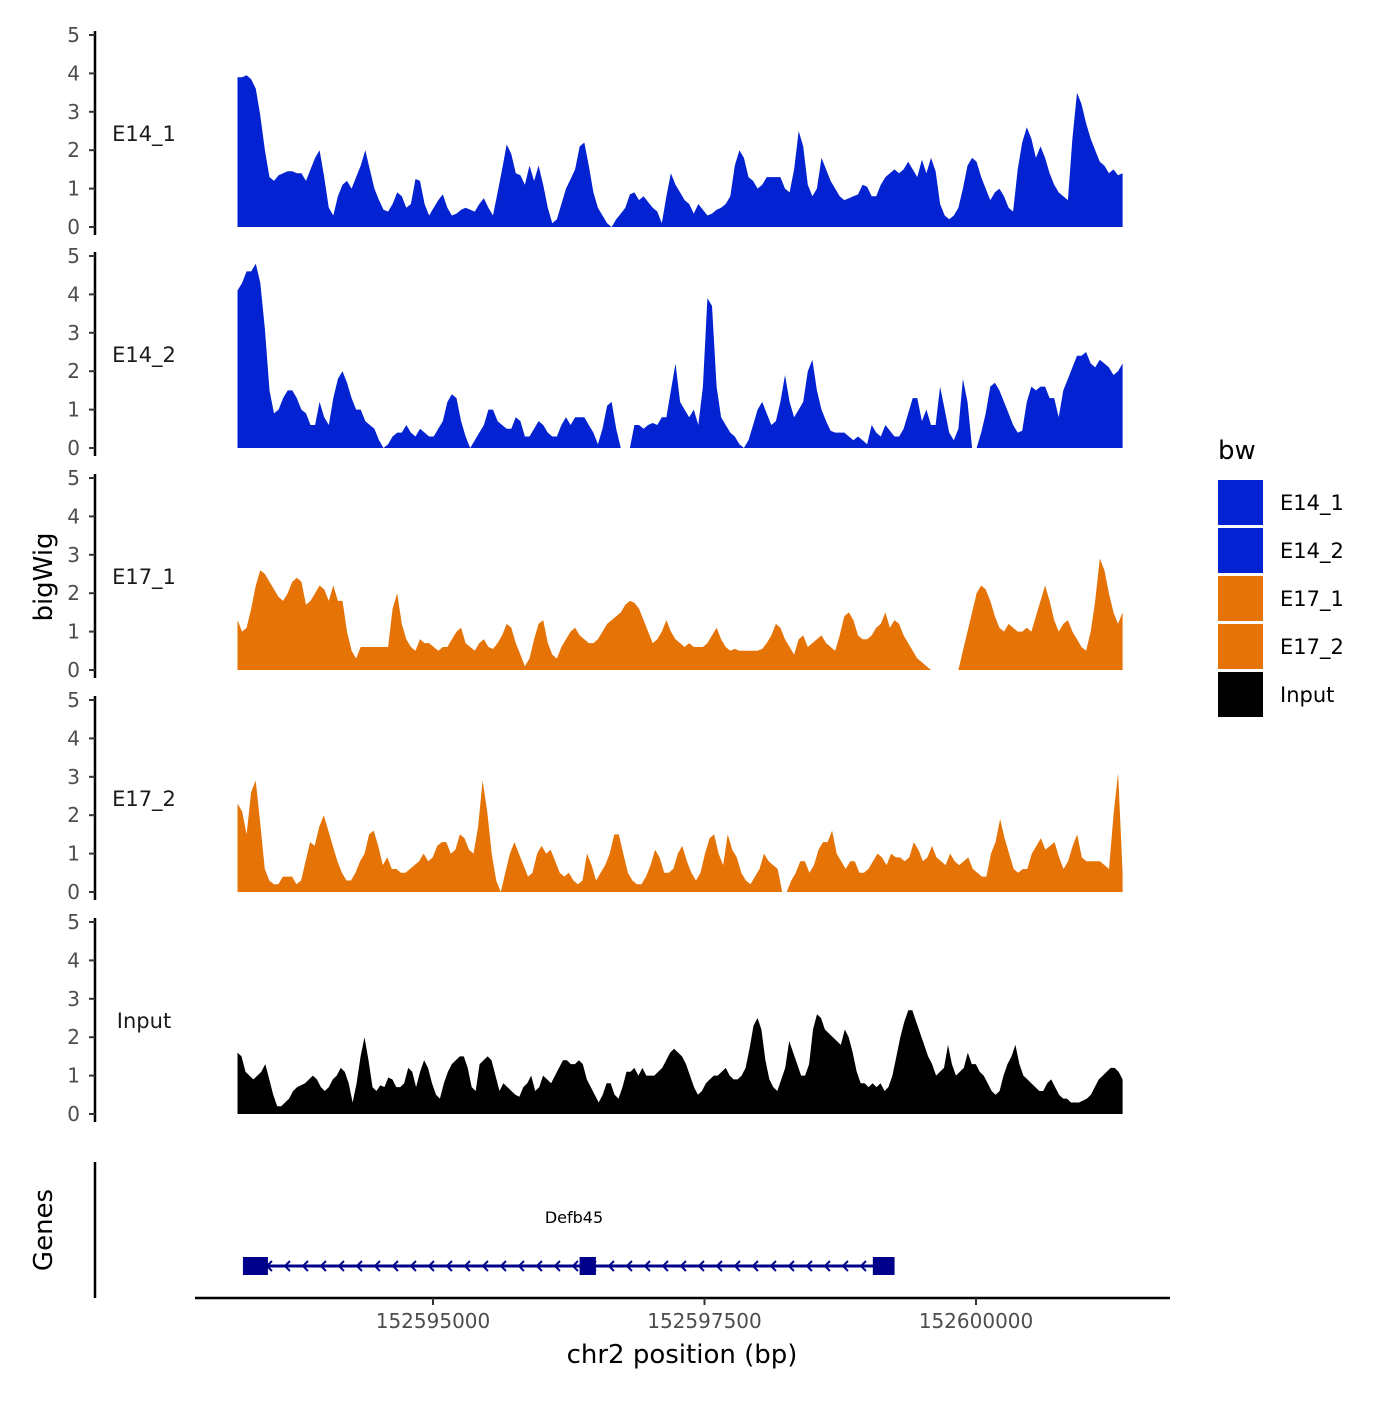 This screenshot has height=1404, width=1400. I want to click on legend-items: E14_1 E14_2 E17_1 E17_2 Input, so click(1281, 598).